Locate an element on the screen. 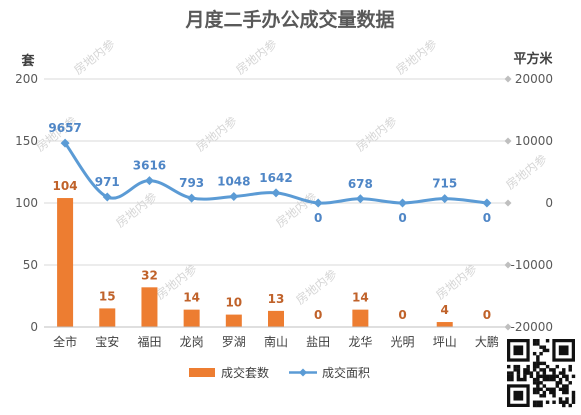 The height and width of the screenshot is (415, 581). x-tick-label: 福田 is located at coordinates (149, 341).